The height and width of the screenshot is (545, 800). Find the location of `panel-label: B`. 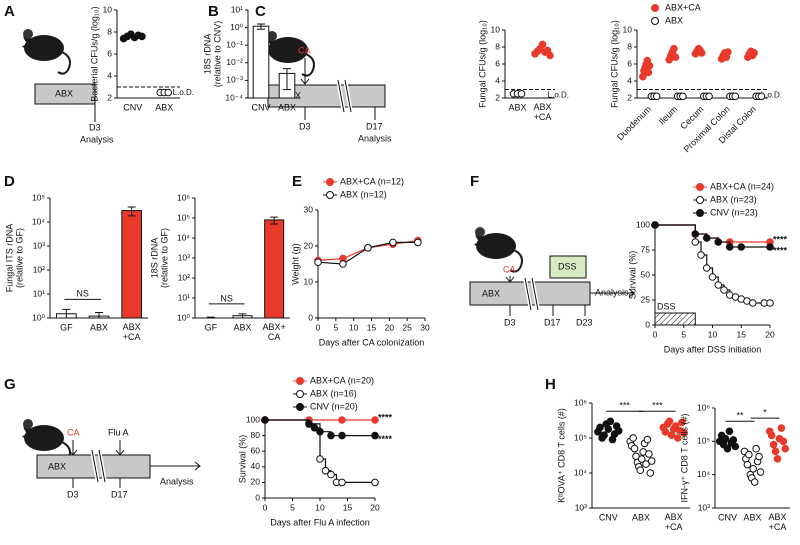

panel-label: B is located at coordinates (213, 11).